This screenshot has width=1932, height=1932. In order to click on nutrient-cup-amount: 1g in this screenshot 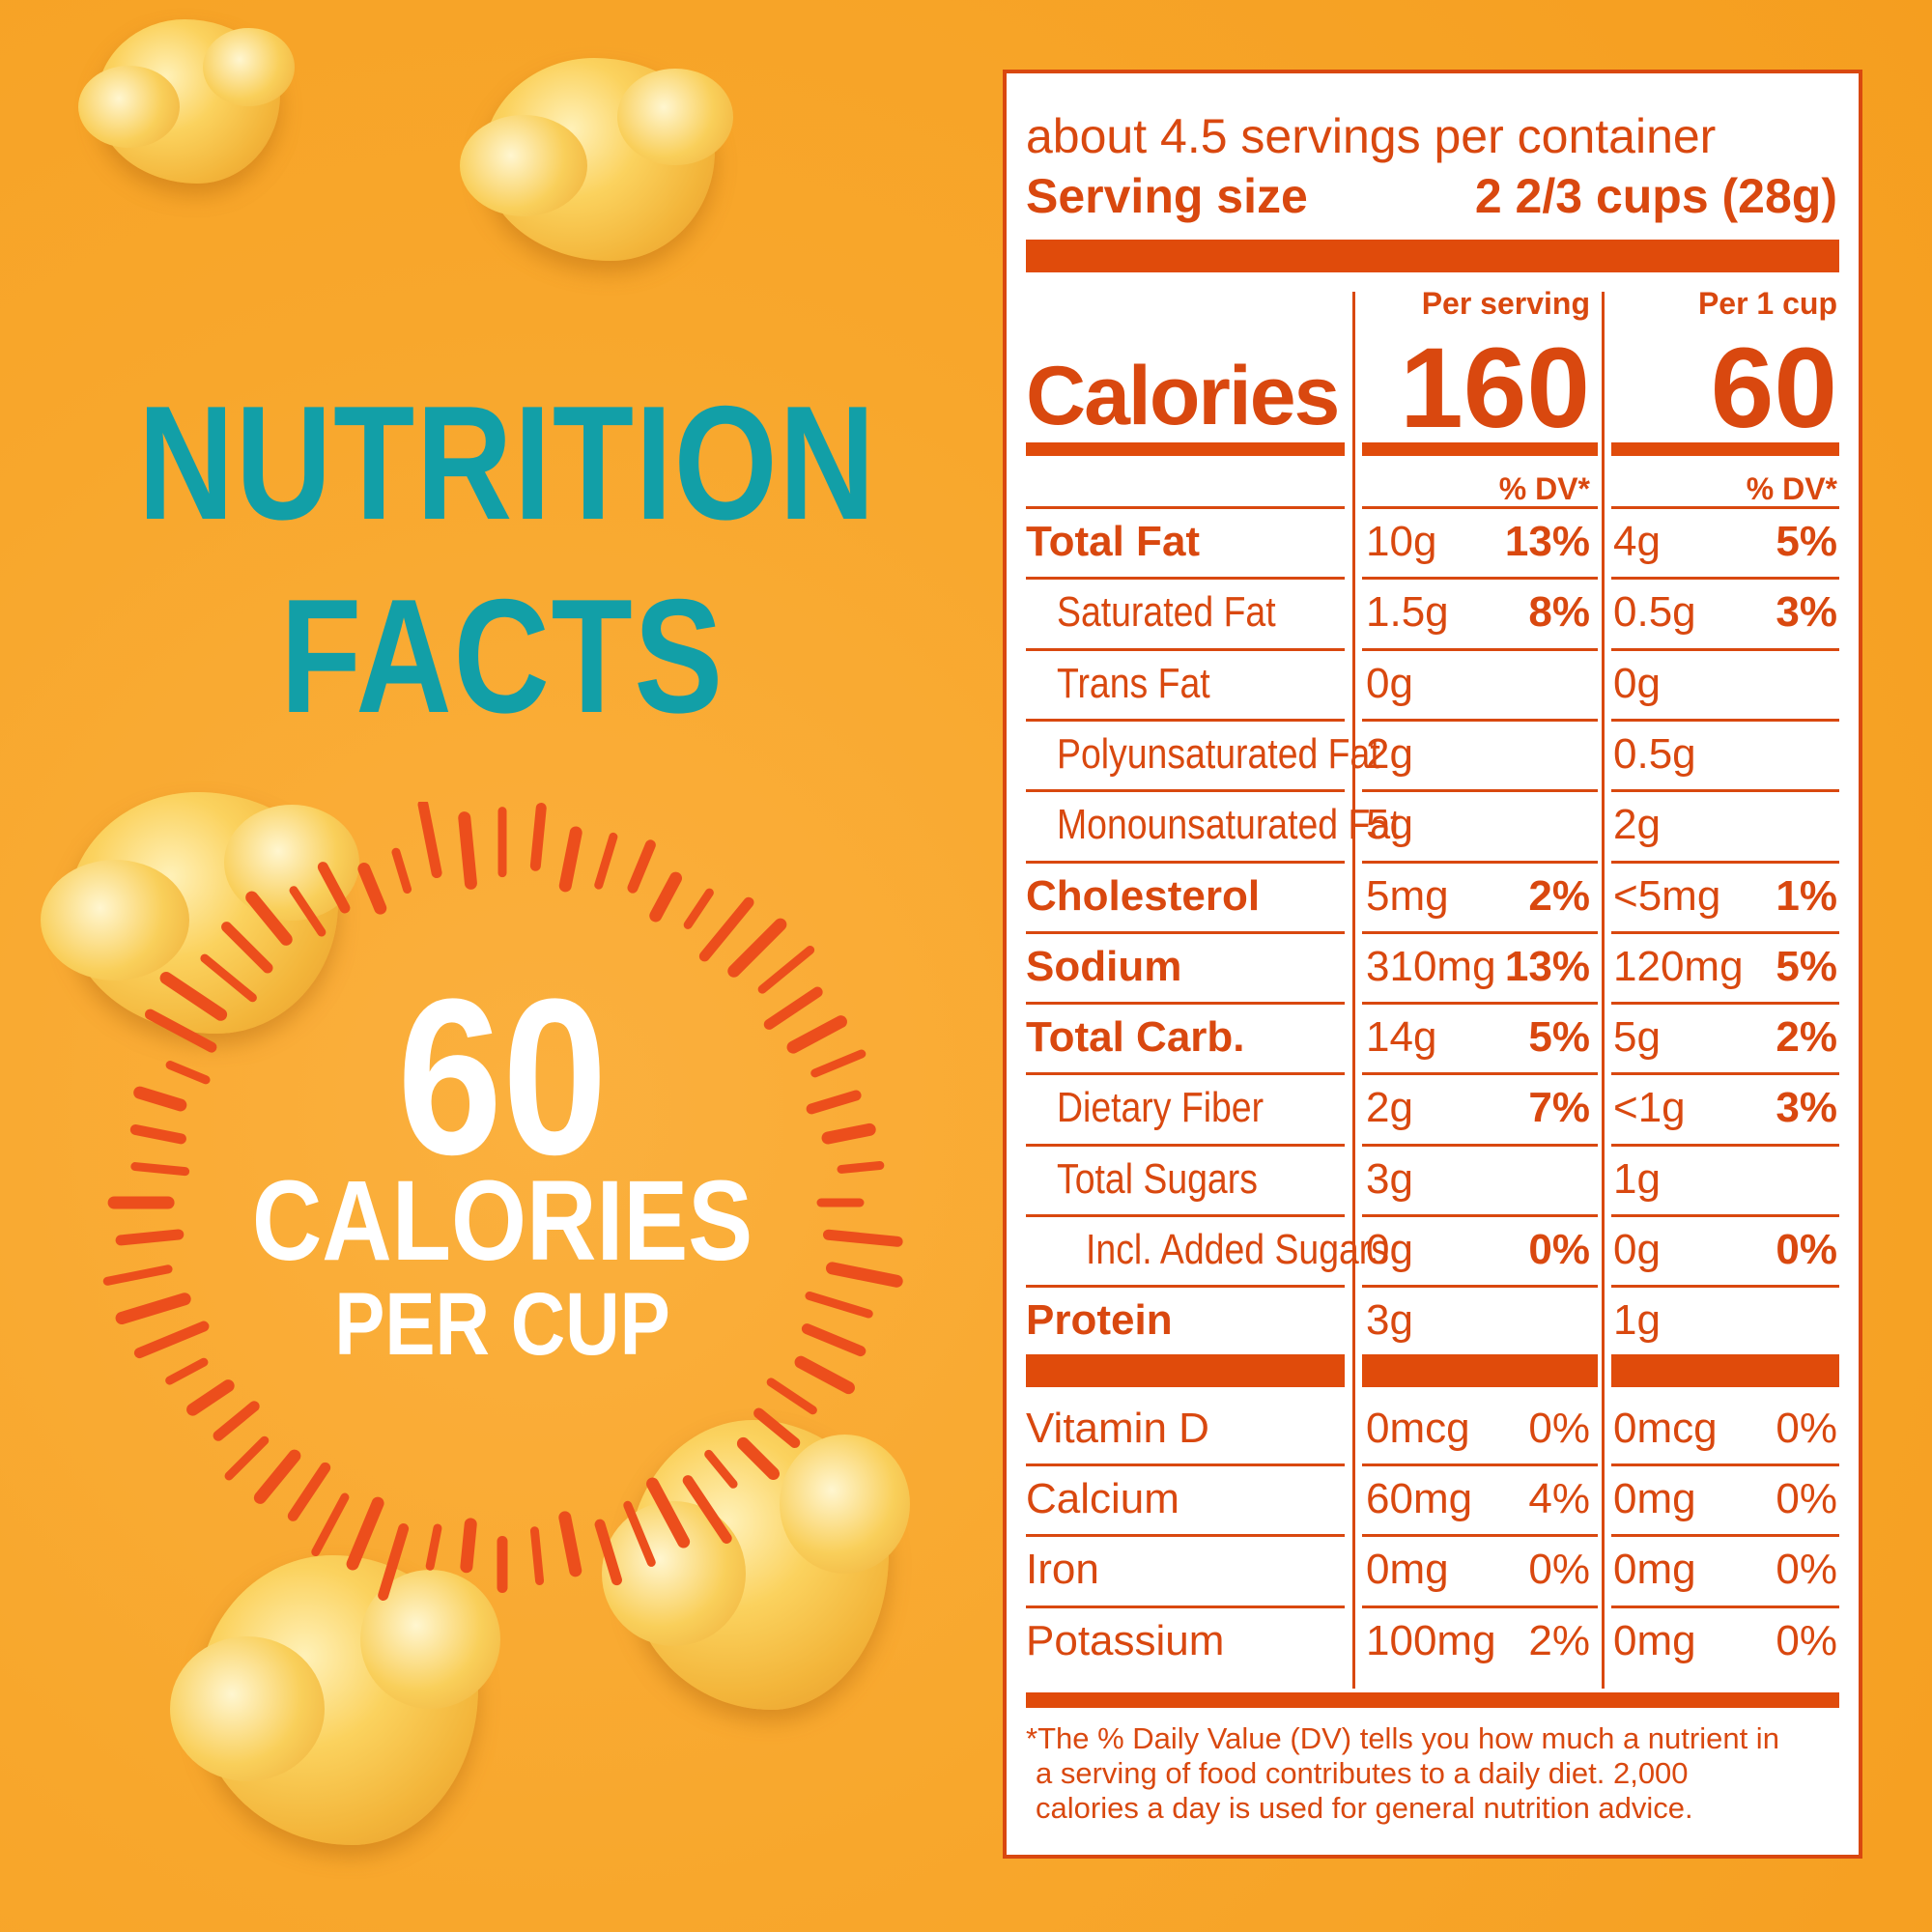, I will do `click(1637, 1178)`.